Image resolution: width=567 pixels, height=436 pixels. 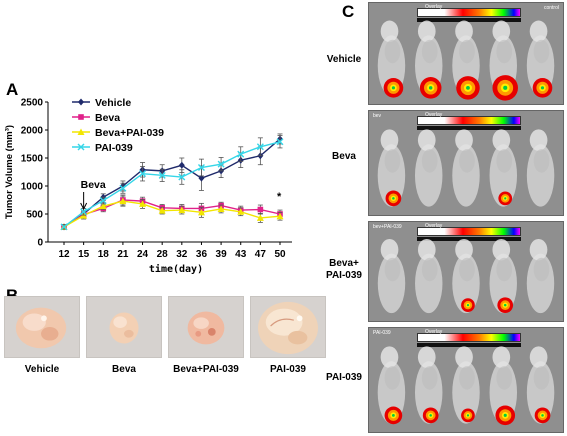 What do you see at coordinates (202, 254) in the screenshot?
I see `x-tick-label: 36` at bounding box center [202, 254].